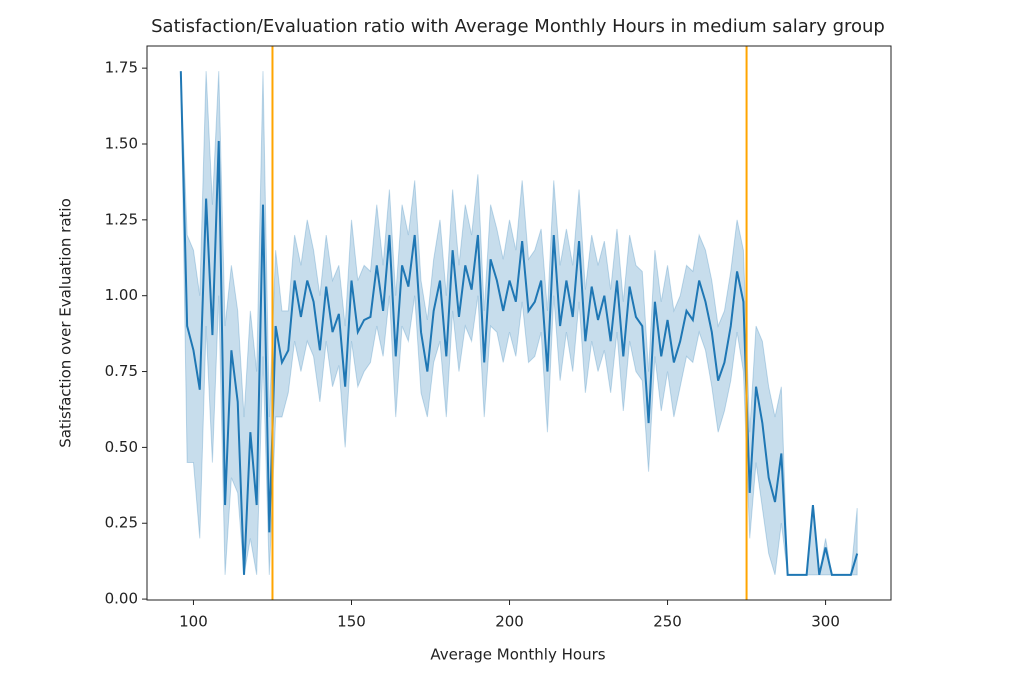 This screenshot has height=673, width=1036. What do you see at coordinates (517, 655) in the screenshot?
I see `x-axis-label: Average Monthly Hours` at bounding box center [517, 655].